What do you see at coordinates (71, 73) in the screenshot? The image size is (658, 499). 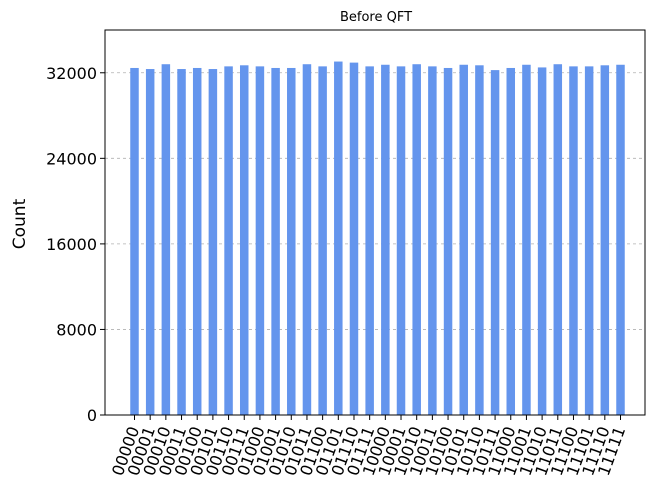 I see `y-tick-label: 32000` at bounding box center [71, 73].